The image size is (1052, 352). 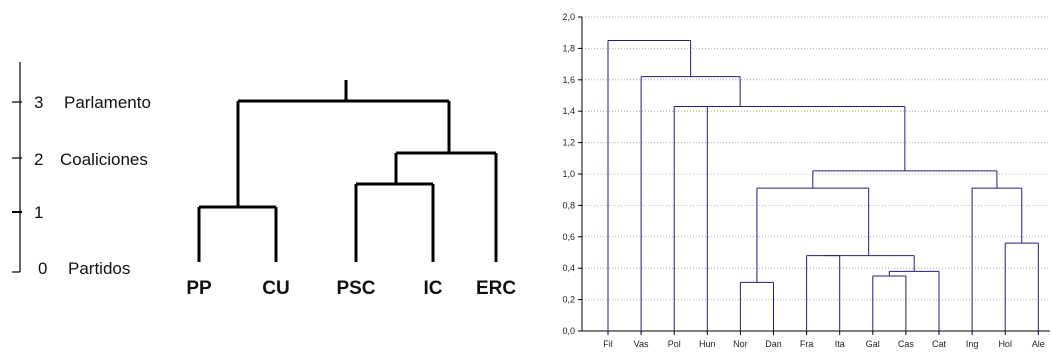 What do you see at coordinates (568, 300) in the screenshot?
I see `y-tick-label: 0,2` at bounding box center [568, 300].